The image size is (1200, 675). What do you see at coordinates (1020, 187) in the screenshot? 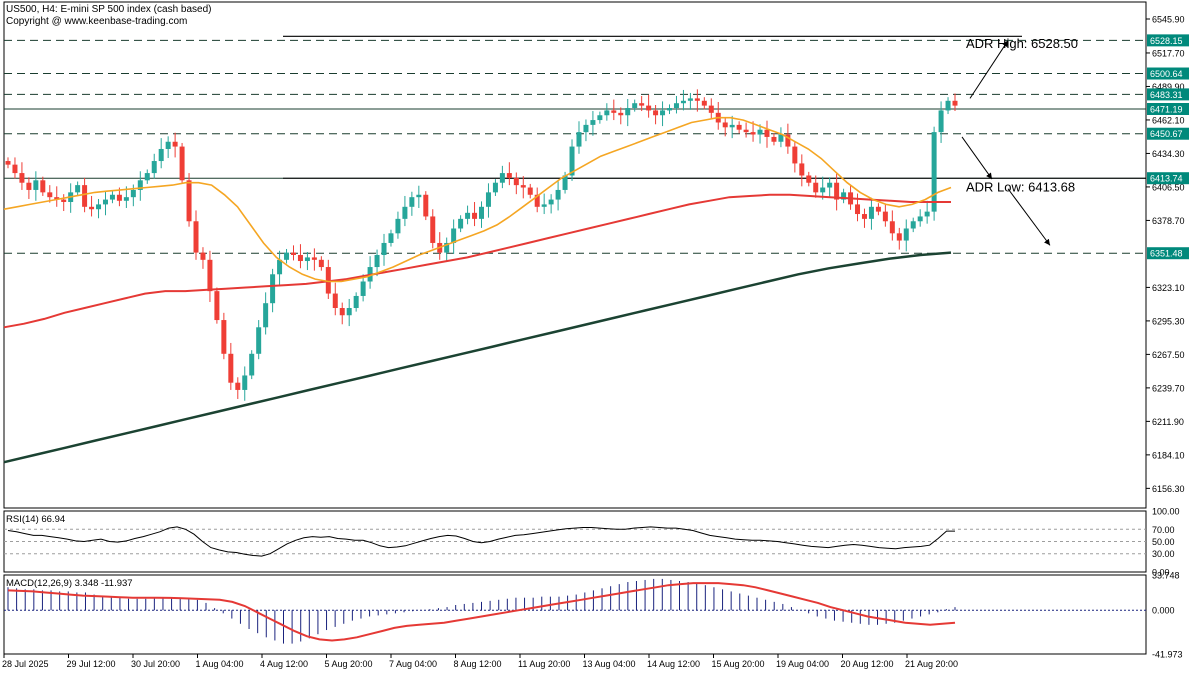
I see `adr-low-label: ADR Low: 6413.68` at bounding box center [1020, 187].